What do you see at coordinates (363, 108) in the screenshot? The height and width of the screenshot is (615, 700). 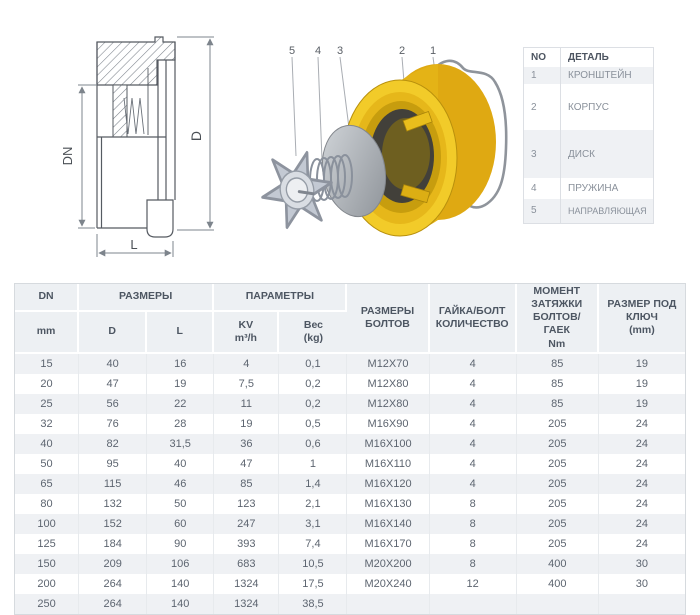 I see `callout-leader-lines` at bounding box center [363, 108].